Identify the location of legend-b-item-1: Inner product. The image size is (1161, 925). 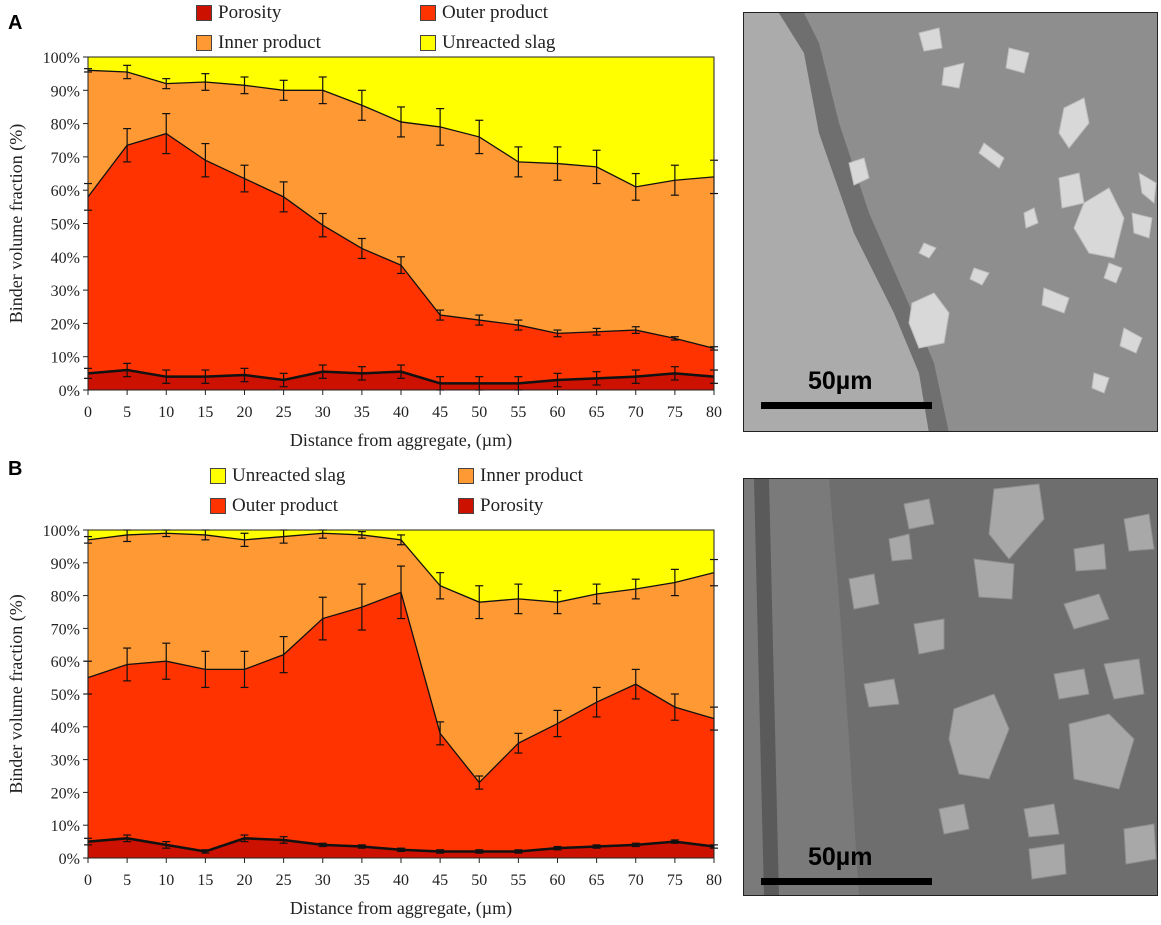
(520, 476).